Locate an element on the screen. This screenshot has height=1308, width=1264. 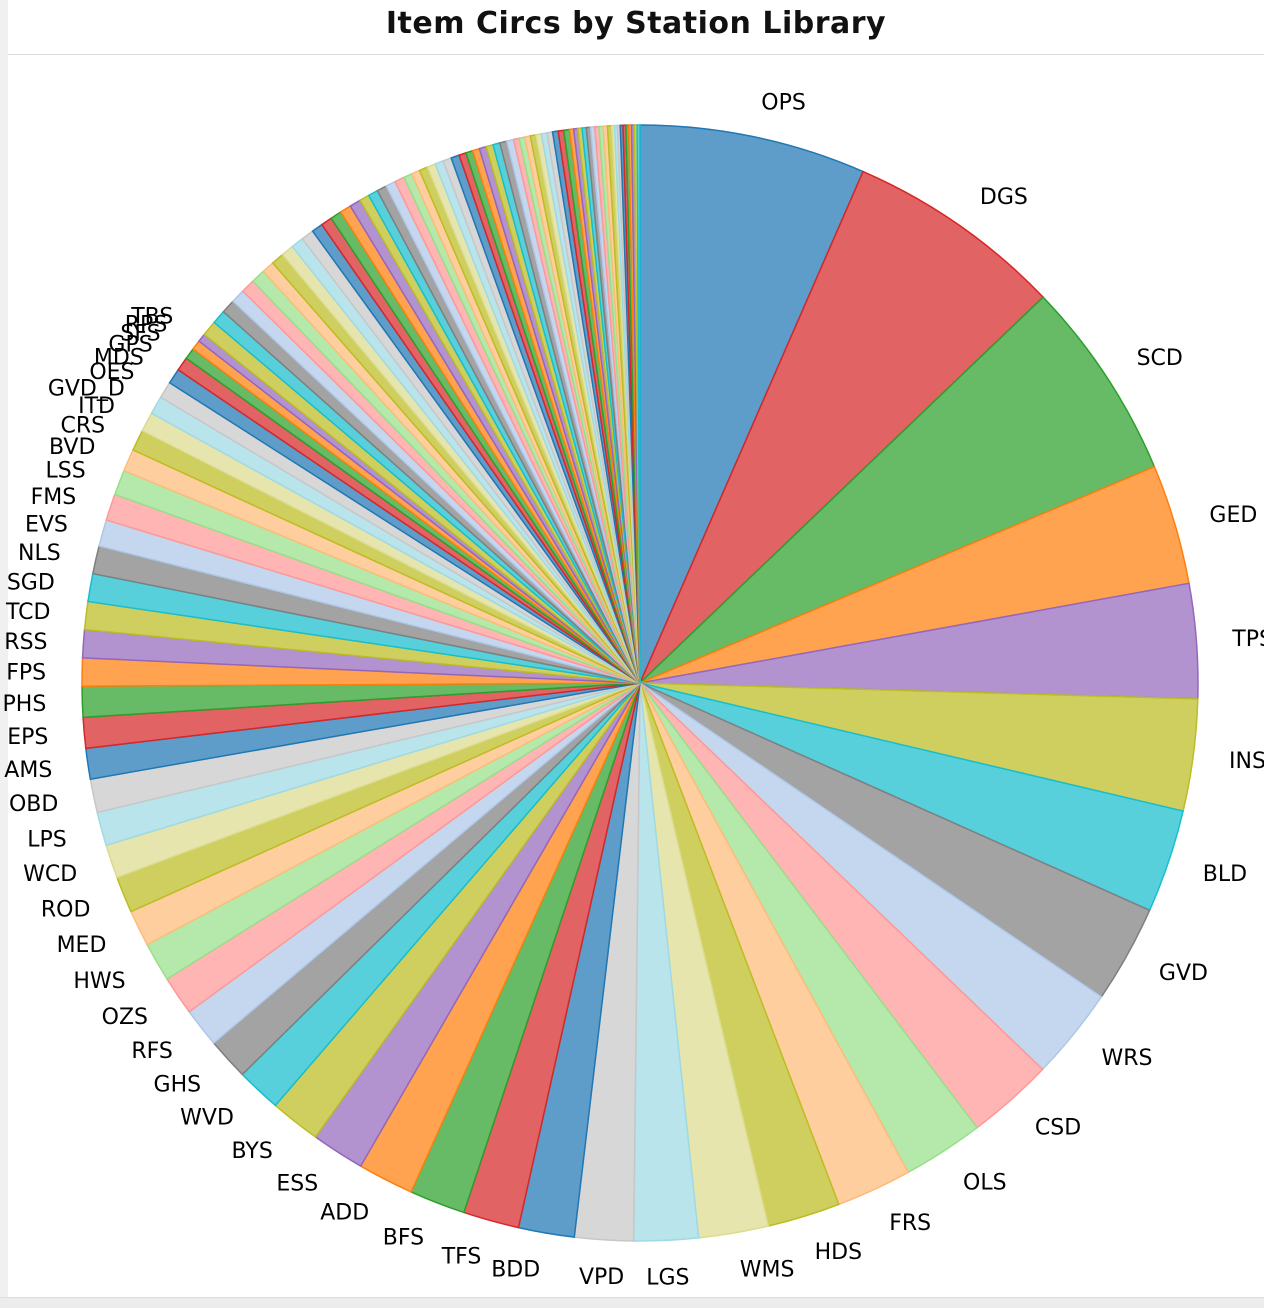
slice-label-csd: CSD is located at coordinates (1058, 1128).